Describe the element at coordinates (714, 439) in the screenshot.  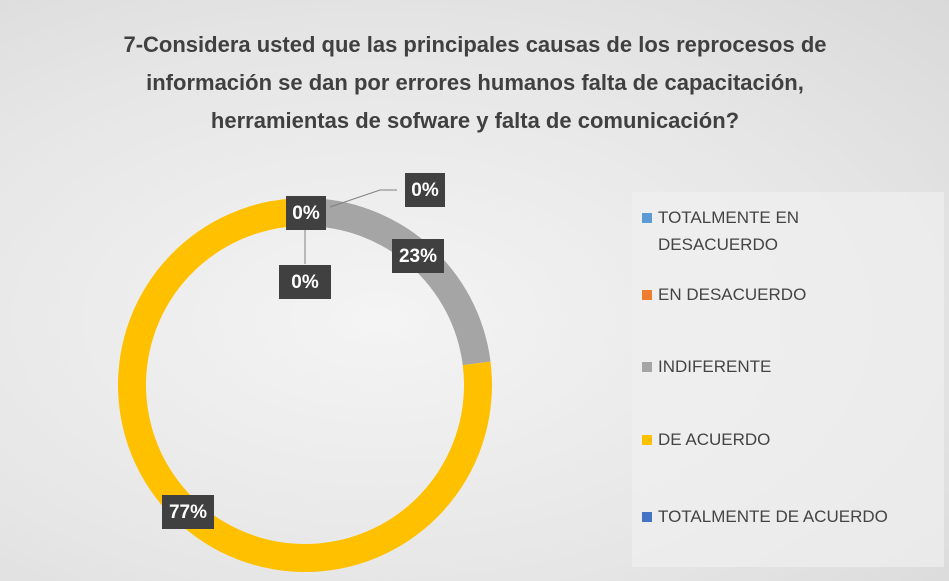
I see `legend-label: DE ACUERDO` at that location.